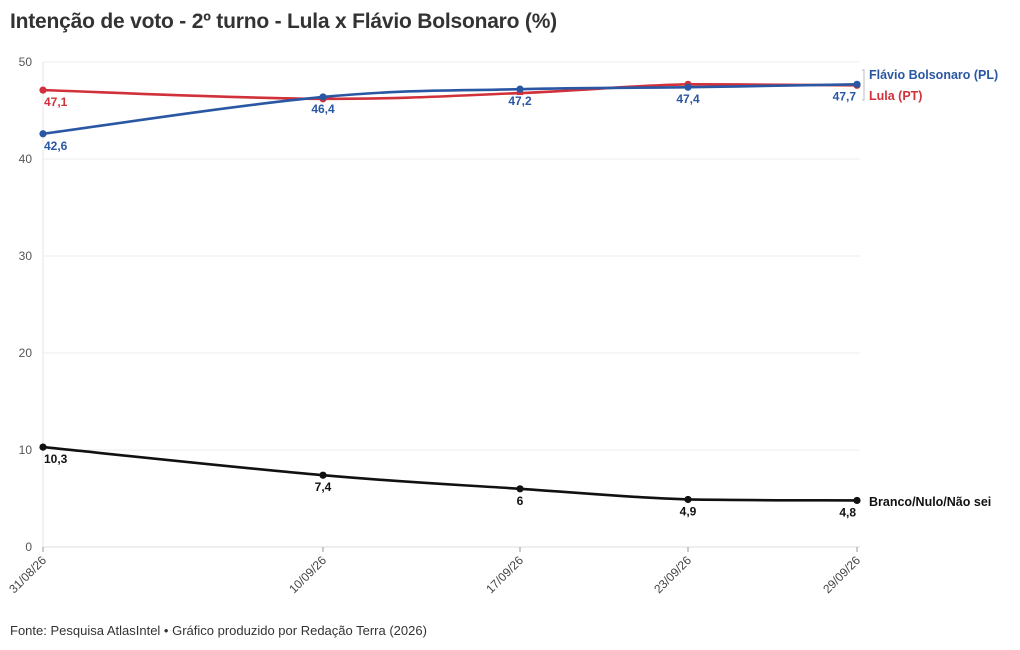  I want to click on series-line-lula, so click(450, 92).